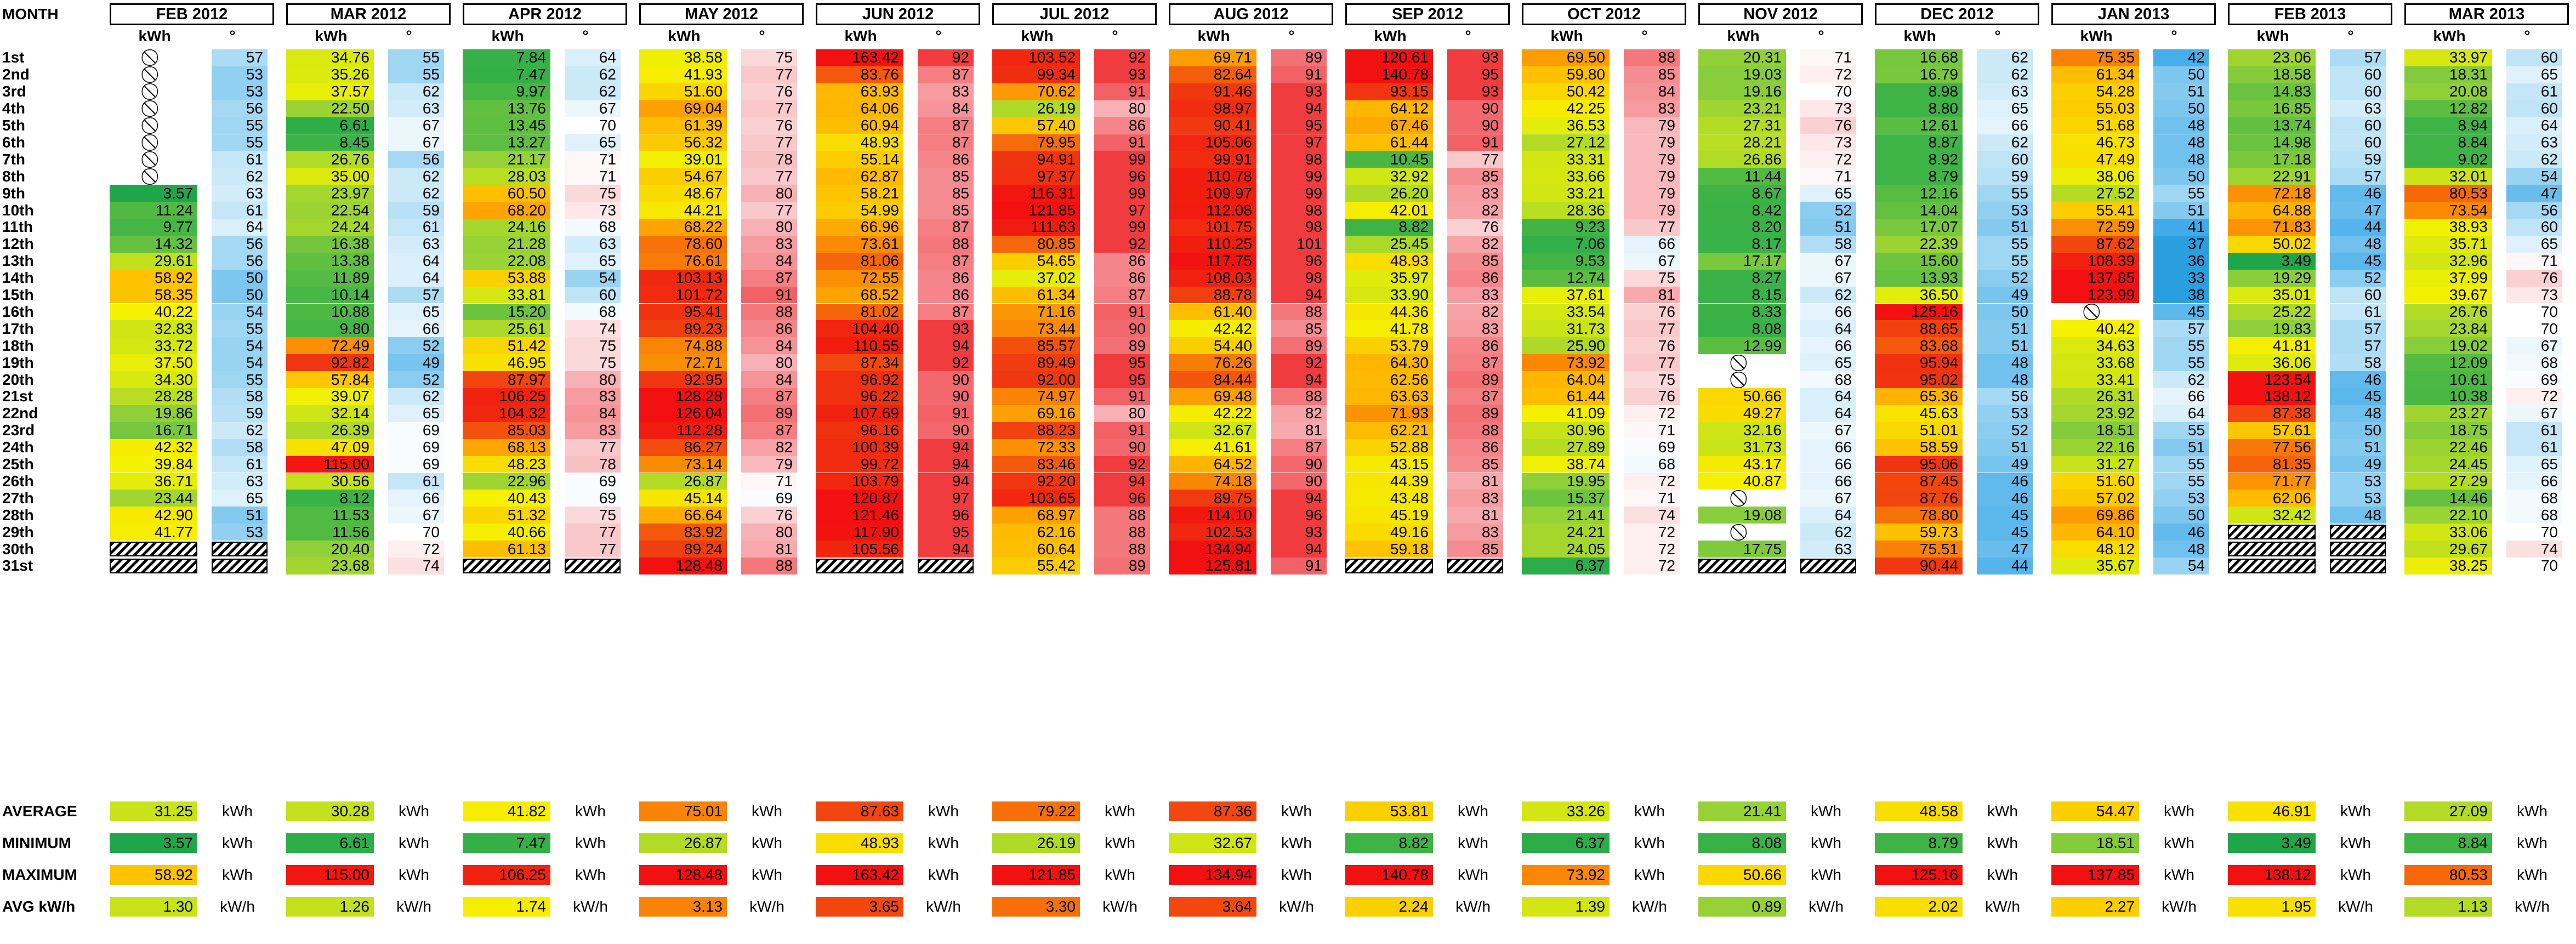  I want to click on kwh-cell: 115.00, so click(330, 465).